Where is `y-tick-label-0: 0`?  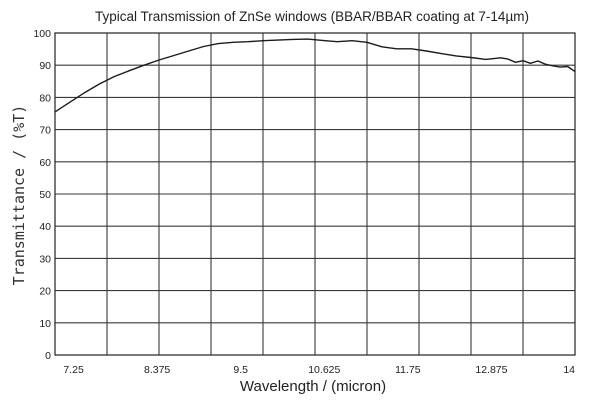
y-tick-label-0: 0 is located at coordinates (48, 356).